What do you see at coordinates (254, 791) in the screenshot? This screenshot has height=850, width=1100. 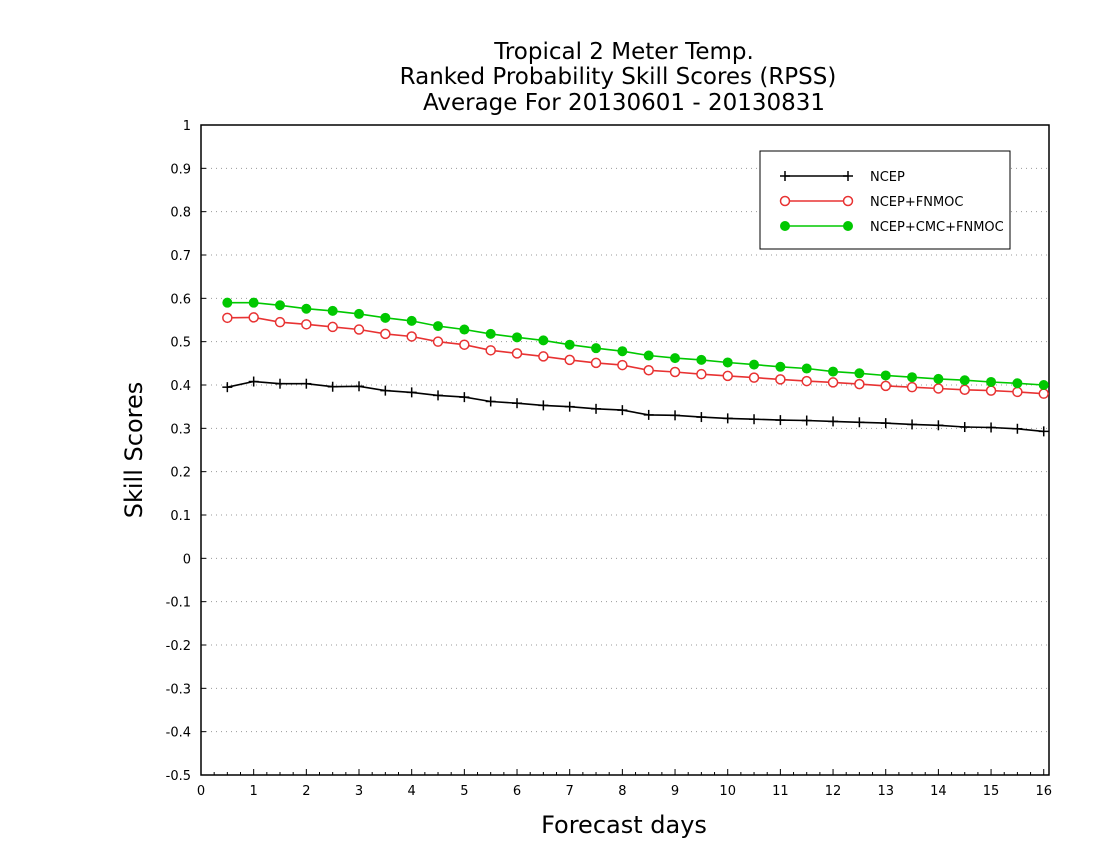 I see `x-tick-label: 1` at bounding box center [254, 791].